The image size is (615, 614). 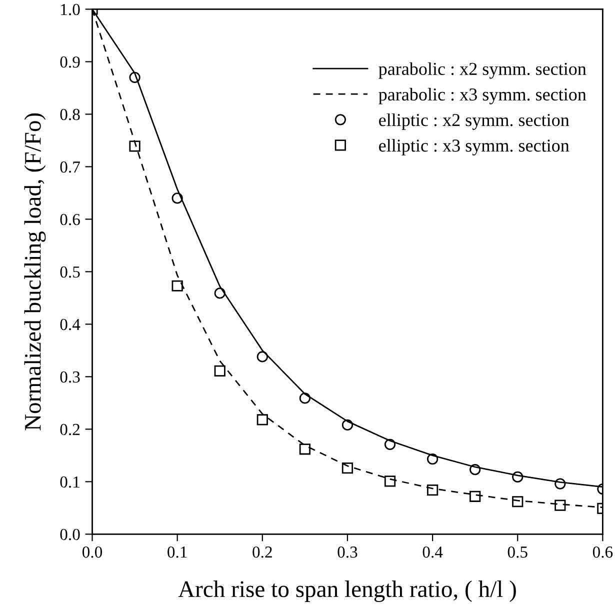 I want to click on x-tick-label: 0.4, so click(x=432, y=552).